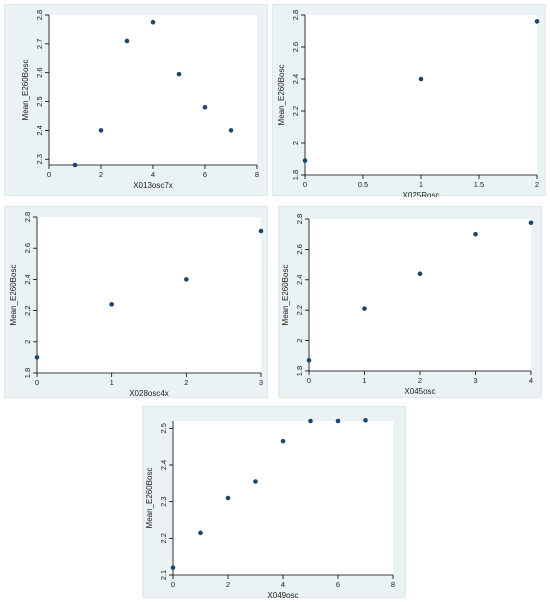 This screenshot has height=602, width=550. I want to click on x-axis-label: X049osc, so click(282, 595).